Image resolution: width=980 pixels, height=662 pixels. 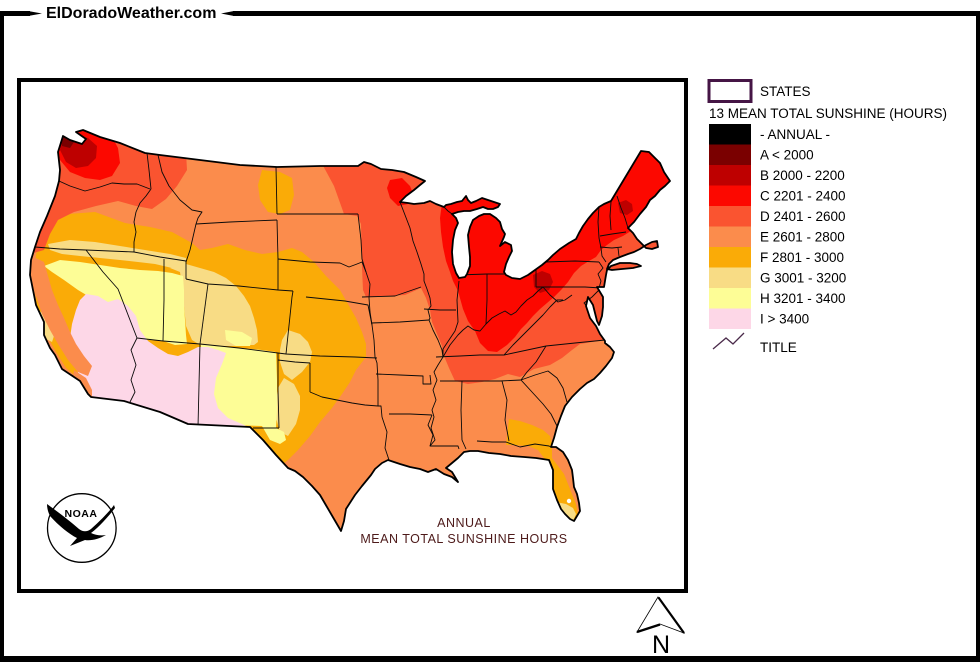 I want to click on svg-text: B 2000 - 2200, so click(x=802, y=175).